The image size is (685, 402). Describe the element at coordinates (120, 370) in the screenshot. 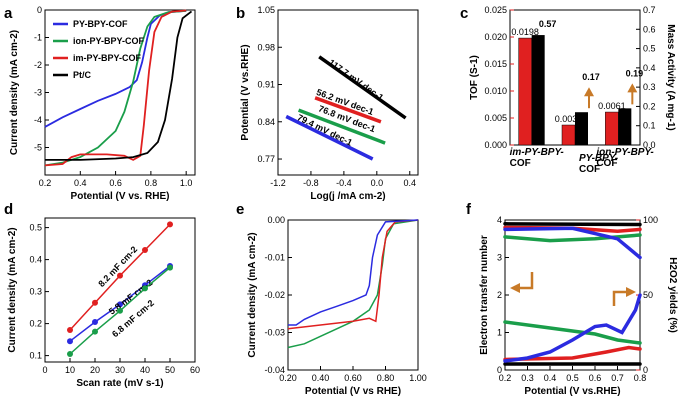

I see `x-tick-label: 30` at that location.